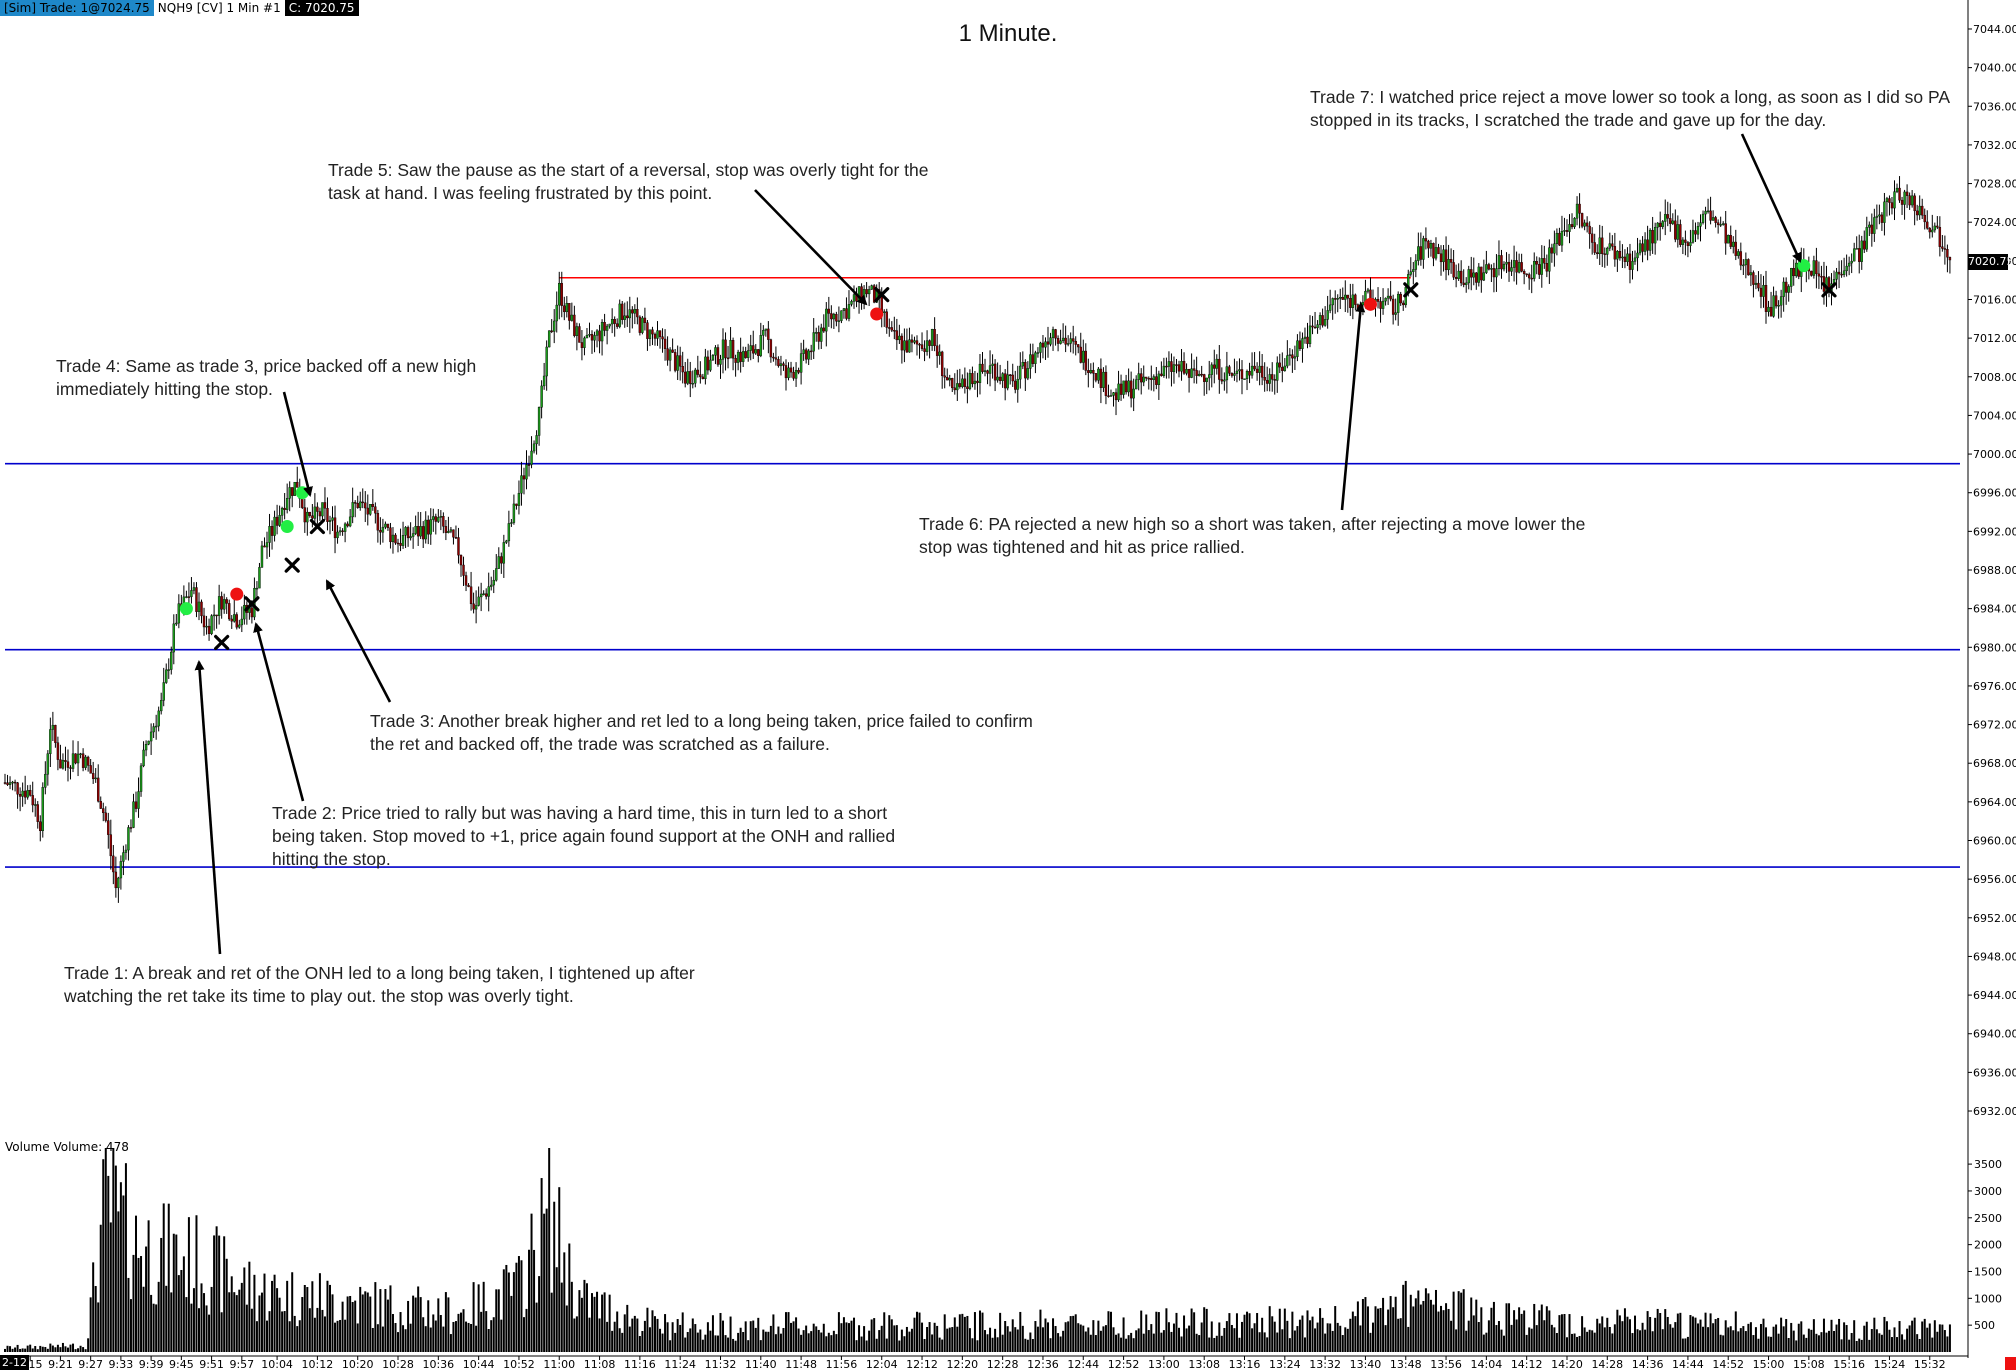  Describe the element at coordinates (1994, 841) in the screenshot. I see `price-tick-label: 6960.00` at that location.